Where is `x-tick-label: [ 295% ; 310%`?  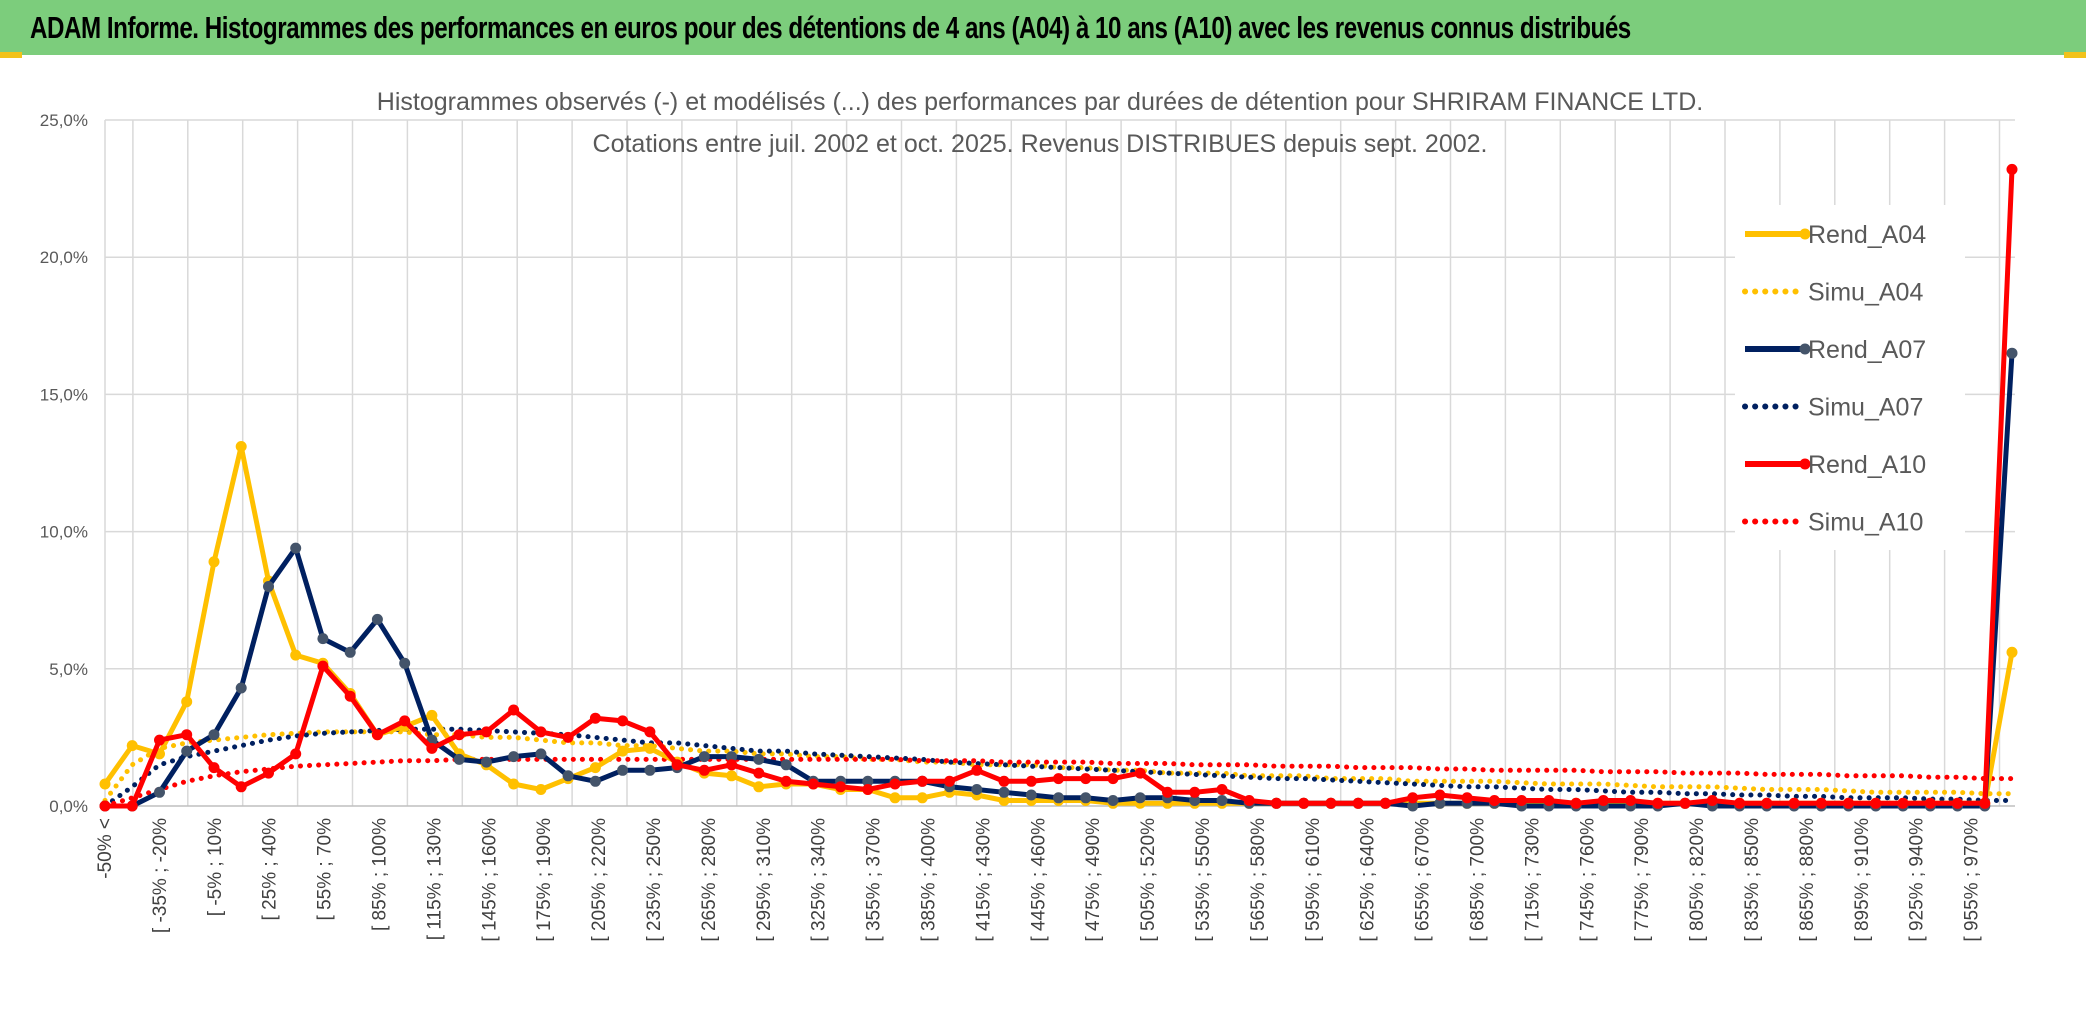 x-tick-label: [ 295% ; 310% is located at coordinates (764, 880).